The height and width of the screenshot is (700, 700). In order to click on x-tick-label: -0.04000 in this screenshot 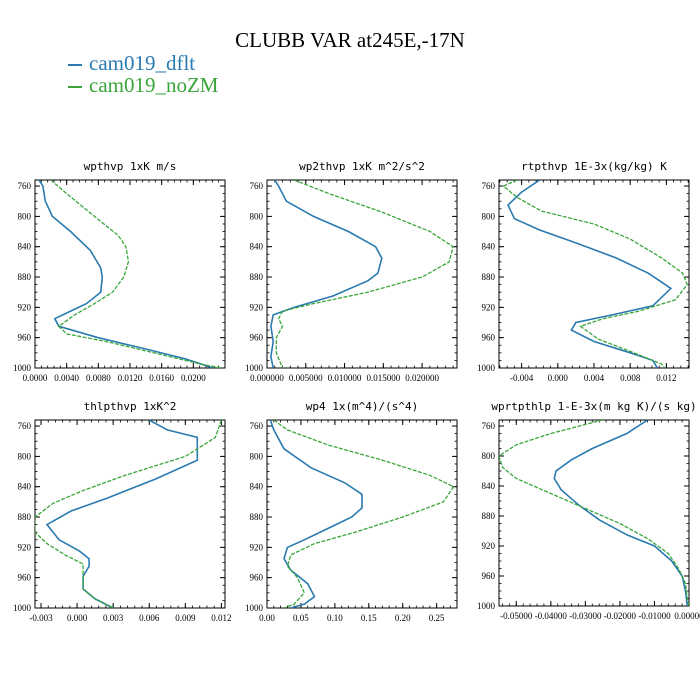, I will do `click(551, 616)`.